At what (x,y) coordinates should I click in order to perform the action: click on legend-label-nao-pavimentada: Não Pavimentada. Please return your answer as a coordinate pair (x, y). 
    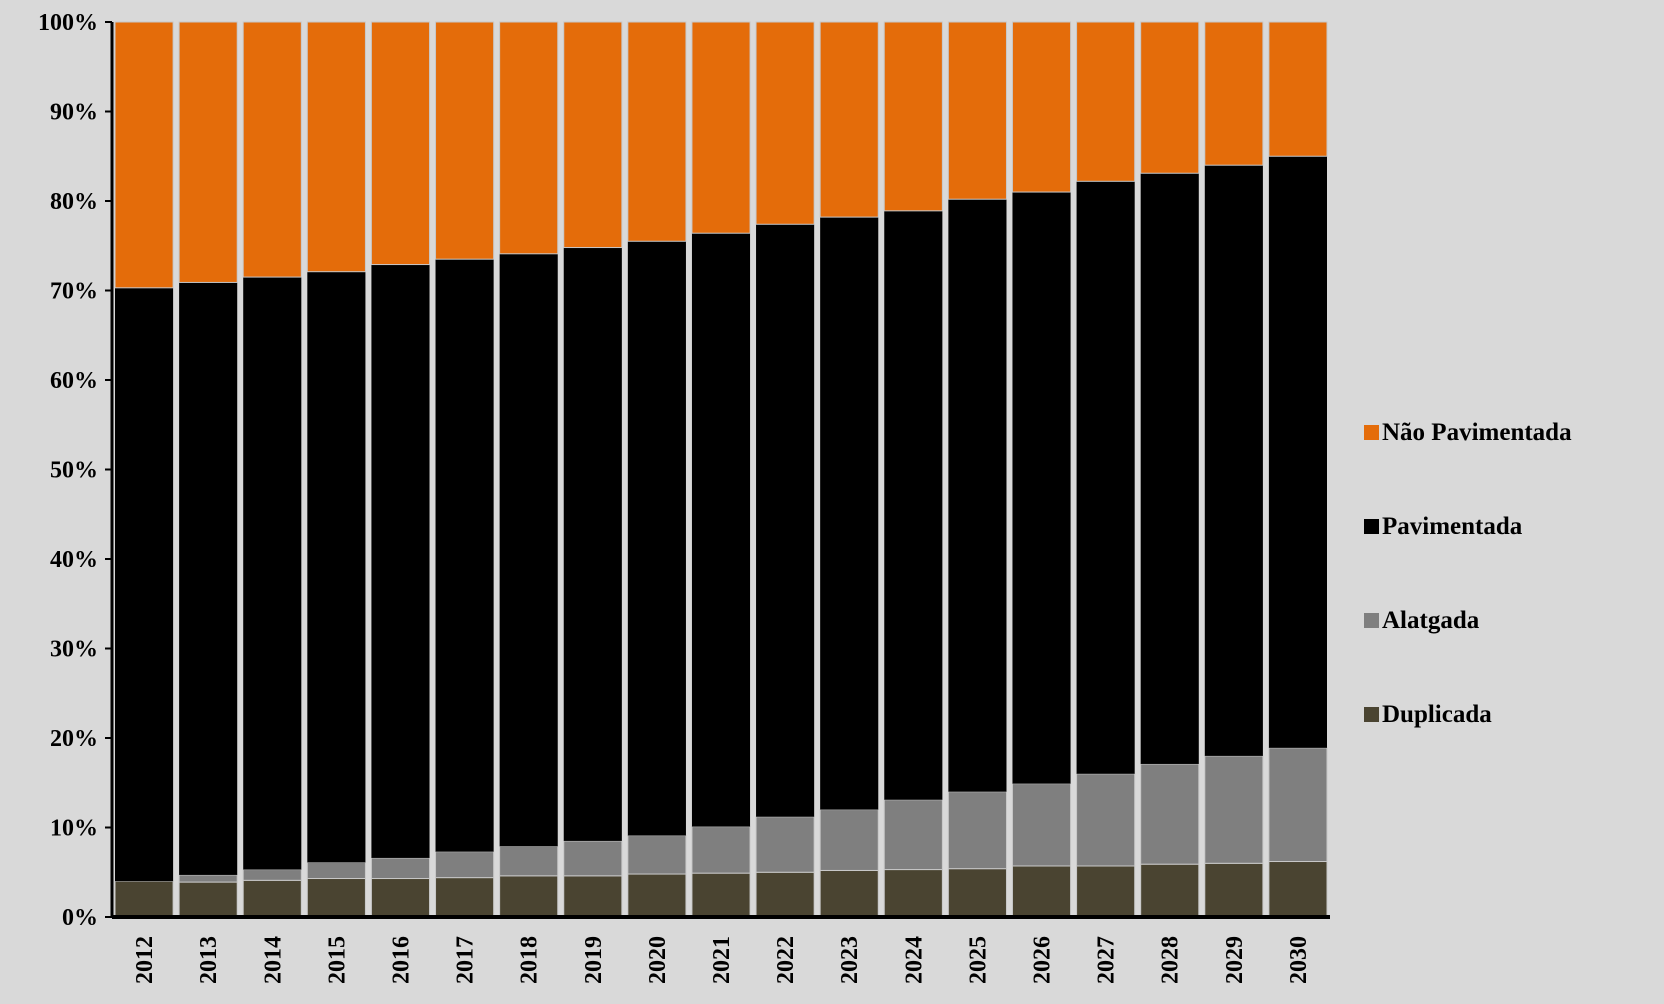
    Looking at the image, I should click on (1477, 432).